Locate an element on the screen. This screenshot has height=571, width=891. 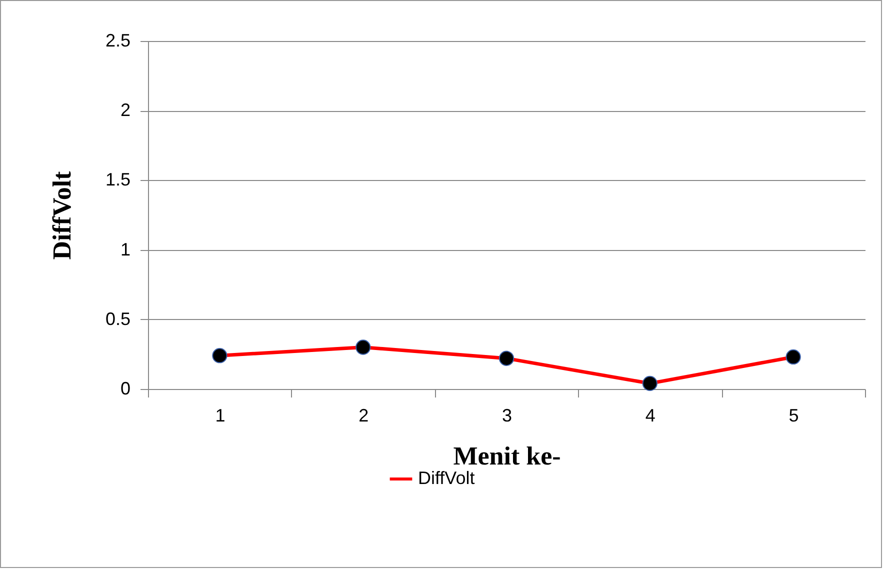
x-tick-label: 5 is located at coordinates (793, 416).